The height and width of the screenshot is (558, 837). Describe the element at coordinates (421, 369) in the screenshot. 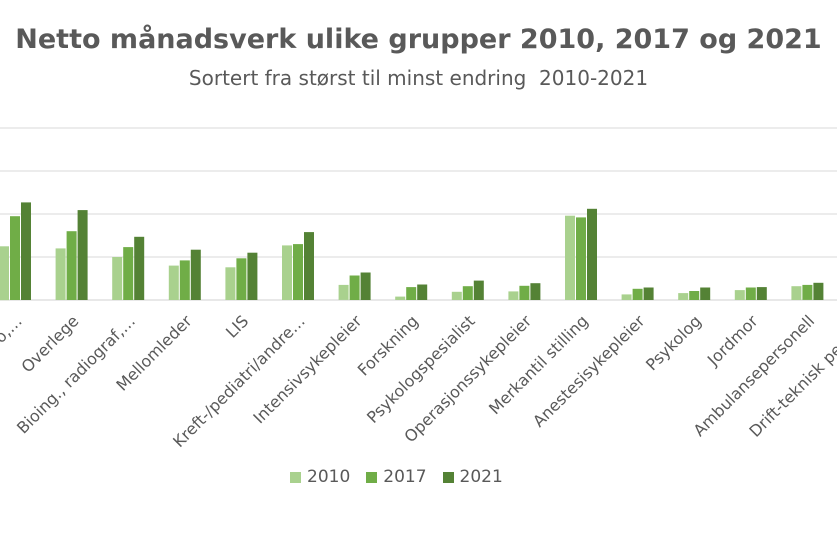

I see `category-label: Psykologspesialist` at that location.